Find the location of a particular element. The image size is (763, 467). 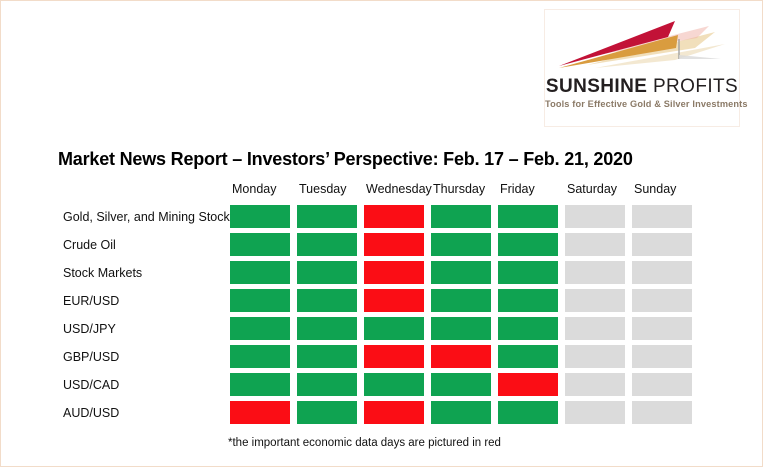

grid-cell-8-friday is located at coordinates (531, 415).